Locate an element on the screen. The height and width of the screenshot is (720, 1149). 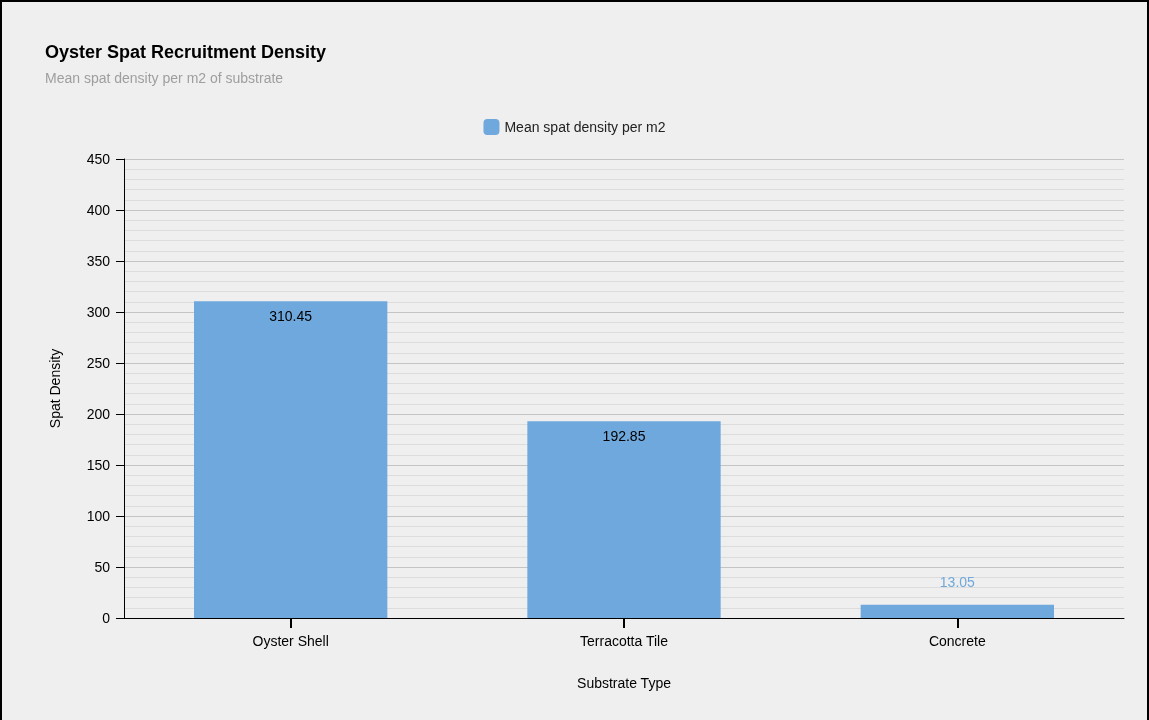
data-label: 310.45 is located at coordinates (291, 316).